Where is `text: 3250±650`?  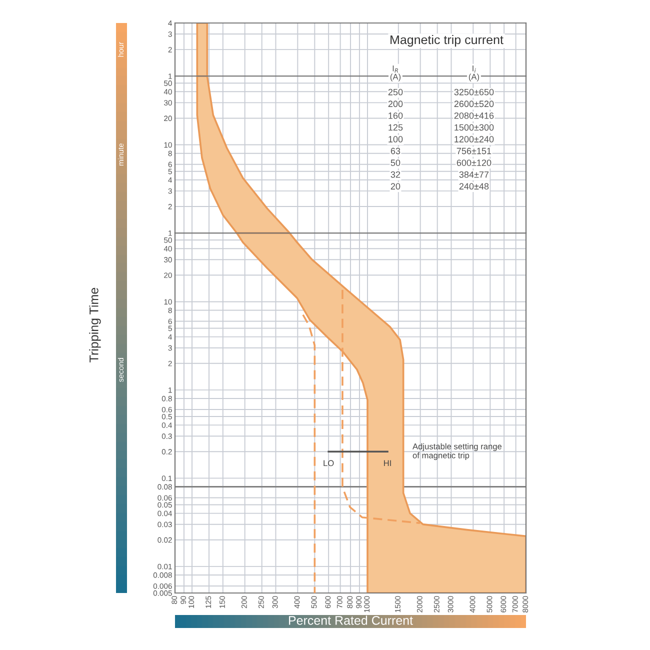 text: 3250±650 is located at coordinates (474, 92).